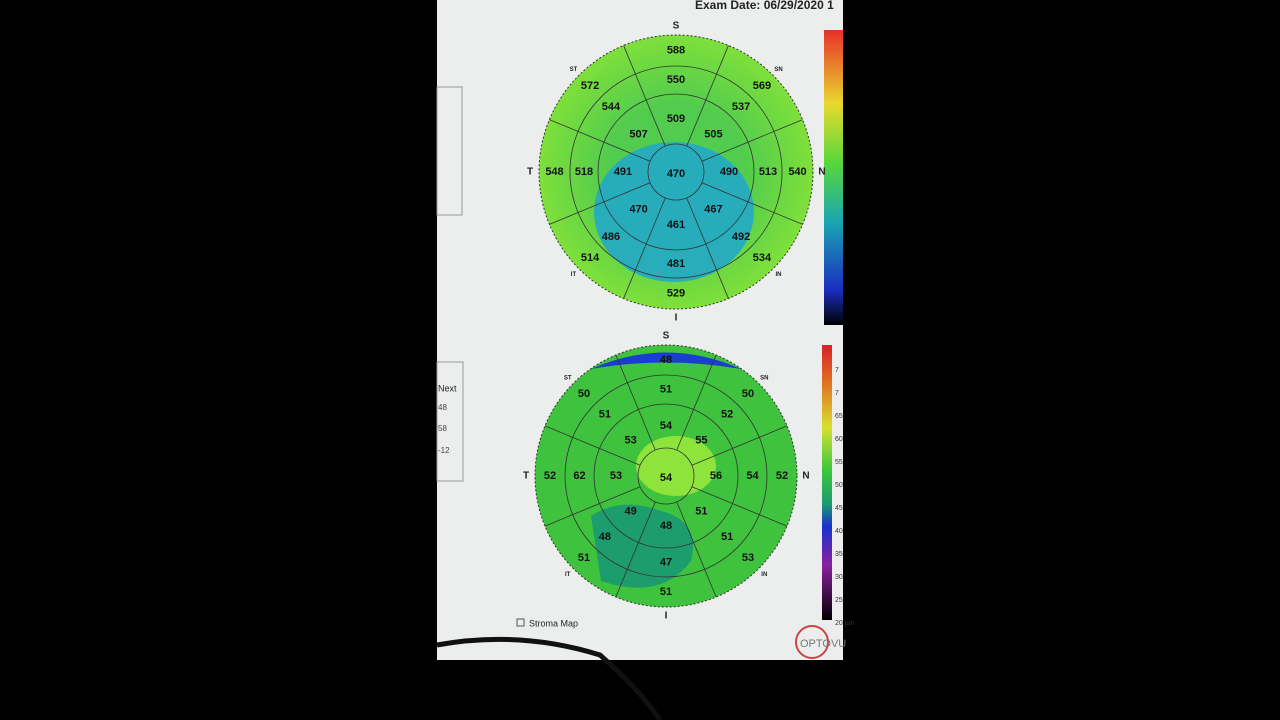  Describe the element at coordinates (642, 546) in the screenshot. I see `thin-region` at that location.